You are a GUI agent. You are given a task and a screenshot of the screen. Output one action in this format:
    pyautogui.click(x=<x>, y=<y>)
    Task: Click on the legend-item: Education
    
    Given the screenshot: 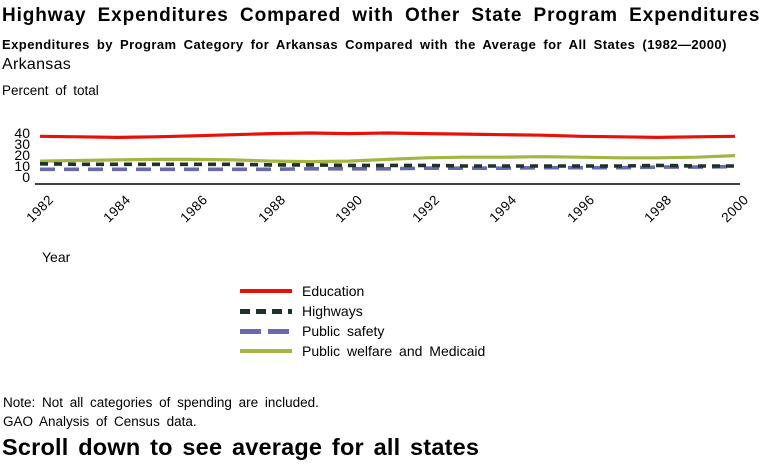 What is the action you would take?
    pyautogui.click(x=362, y=291)
    